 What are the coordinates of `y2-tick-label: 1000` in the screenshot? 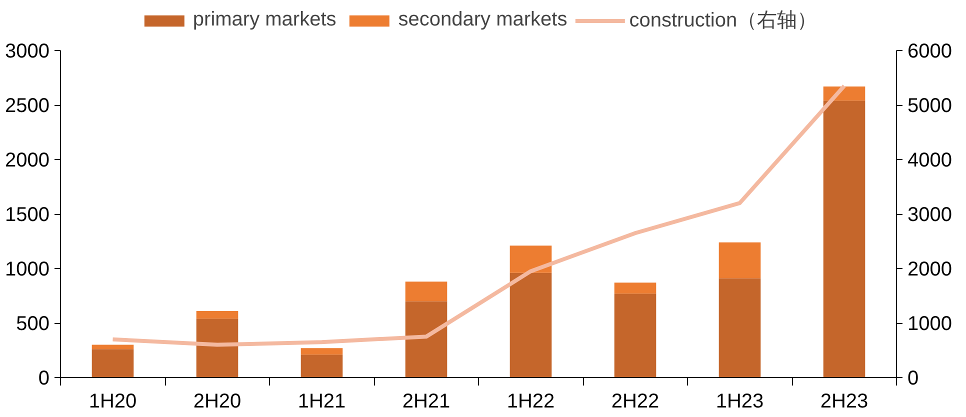 It's located at (930, 324).